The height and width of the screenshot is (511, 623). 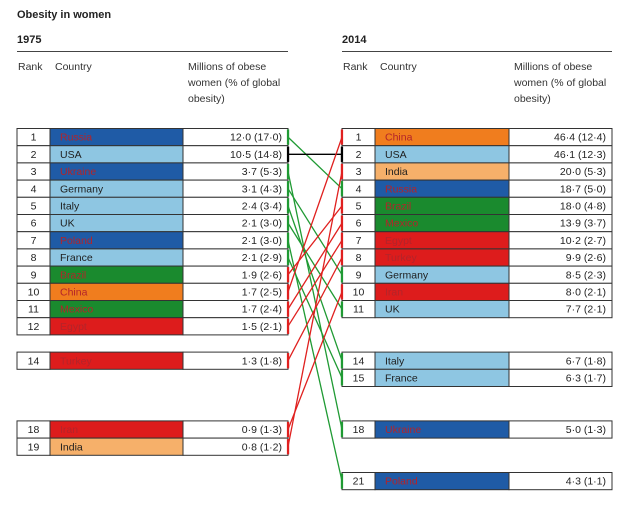 I want to click on table-row-1975-iran: 18 Iran 0·9 (1·3), so click(x=152, y=429).